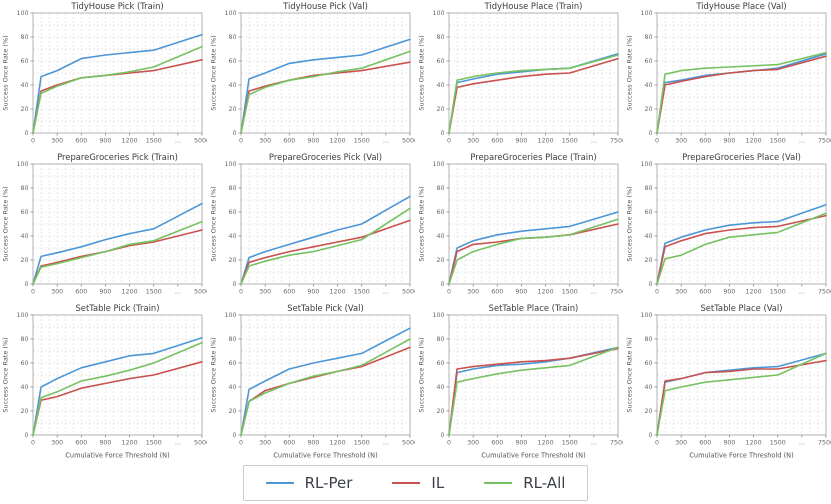  I want to click on legend-line-swatch-rl-all, so click(498, 483).